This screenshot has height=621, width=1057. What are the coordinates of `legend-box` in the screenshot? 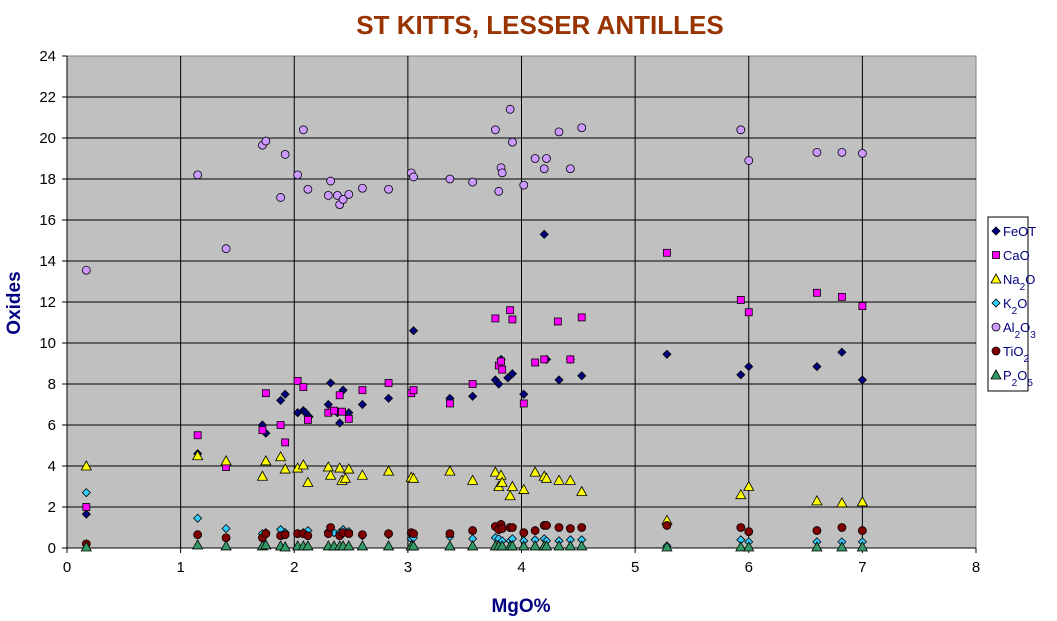 It's located at (1008, 304).